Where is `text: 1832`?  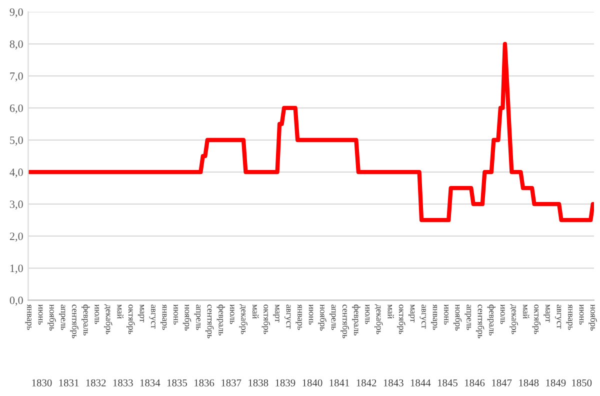
text: 1832 is located at coordinates (96, 382).